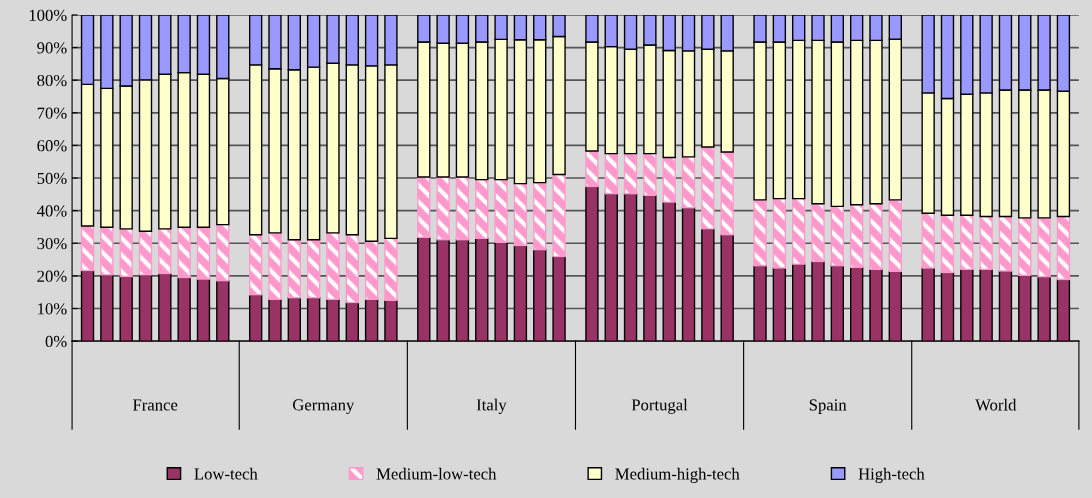  I want to click on y-tick-label: 20%, so click(52, 276).